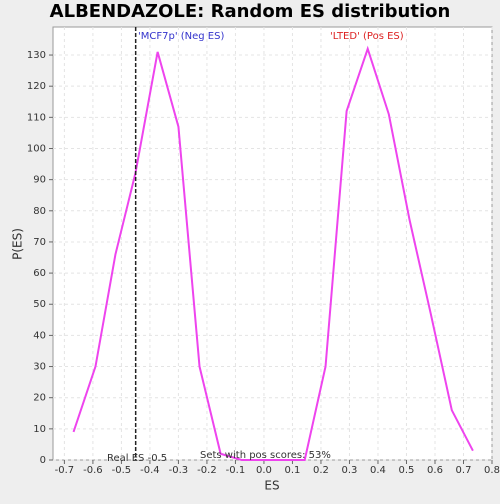 The width and height of the screenshot is (500, 504). I want to click on x-tick-label: 0.8, so click(492, 470).